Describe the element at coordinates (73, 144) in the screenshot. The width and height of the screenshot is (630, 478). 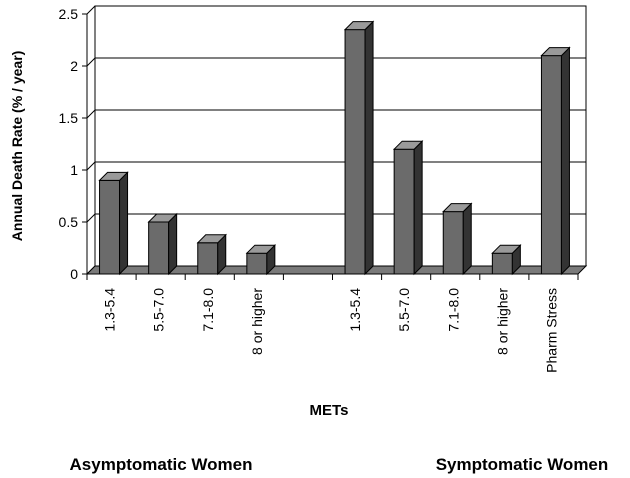
I see `y-axis: 0 0.5 1 1.5 2 2.5` at that location.